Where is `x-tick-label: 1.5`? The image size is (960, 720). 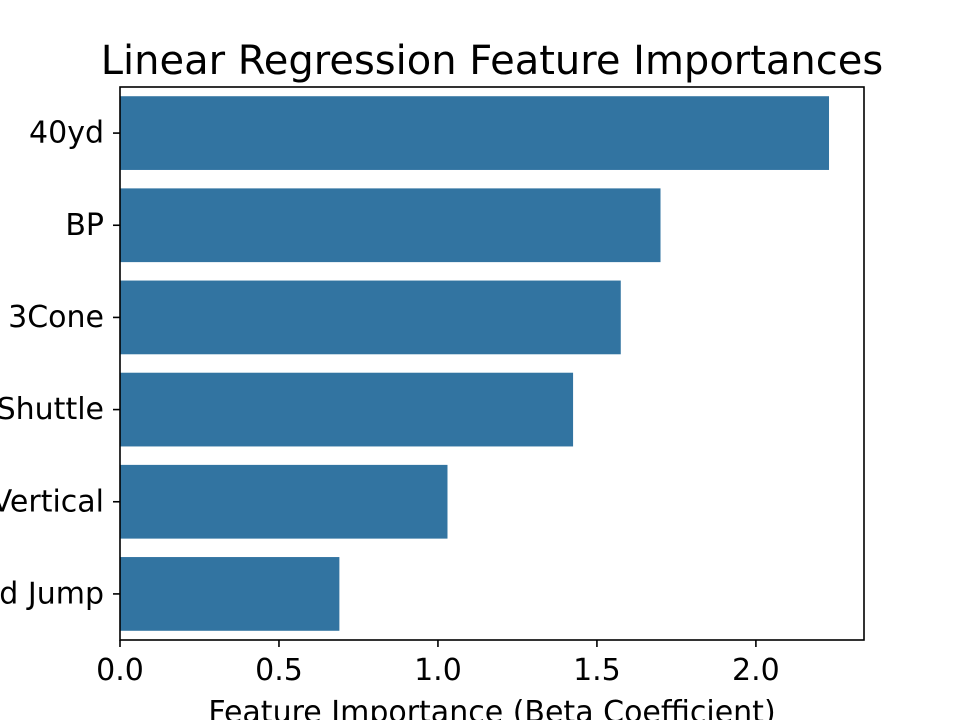
x-tick-label: 1.5 is located at coordinates (597, 670).